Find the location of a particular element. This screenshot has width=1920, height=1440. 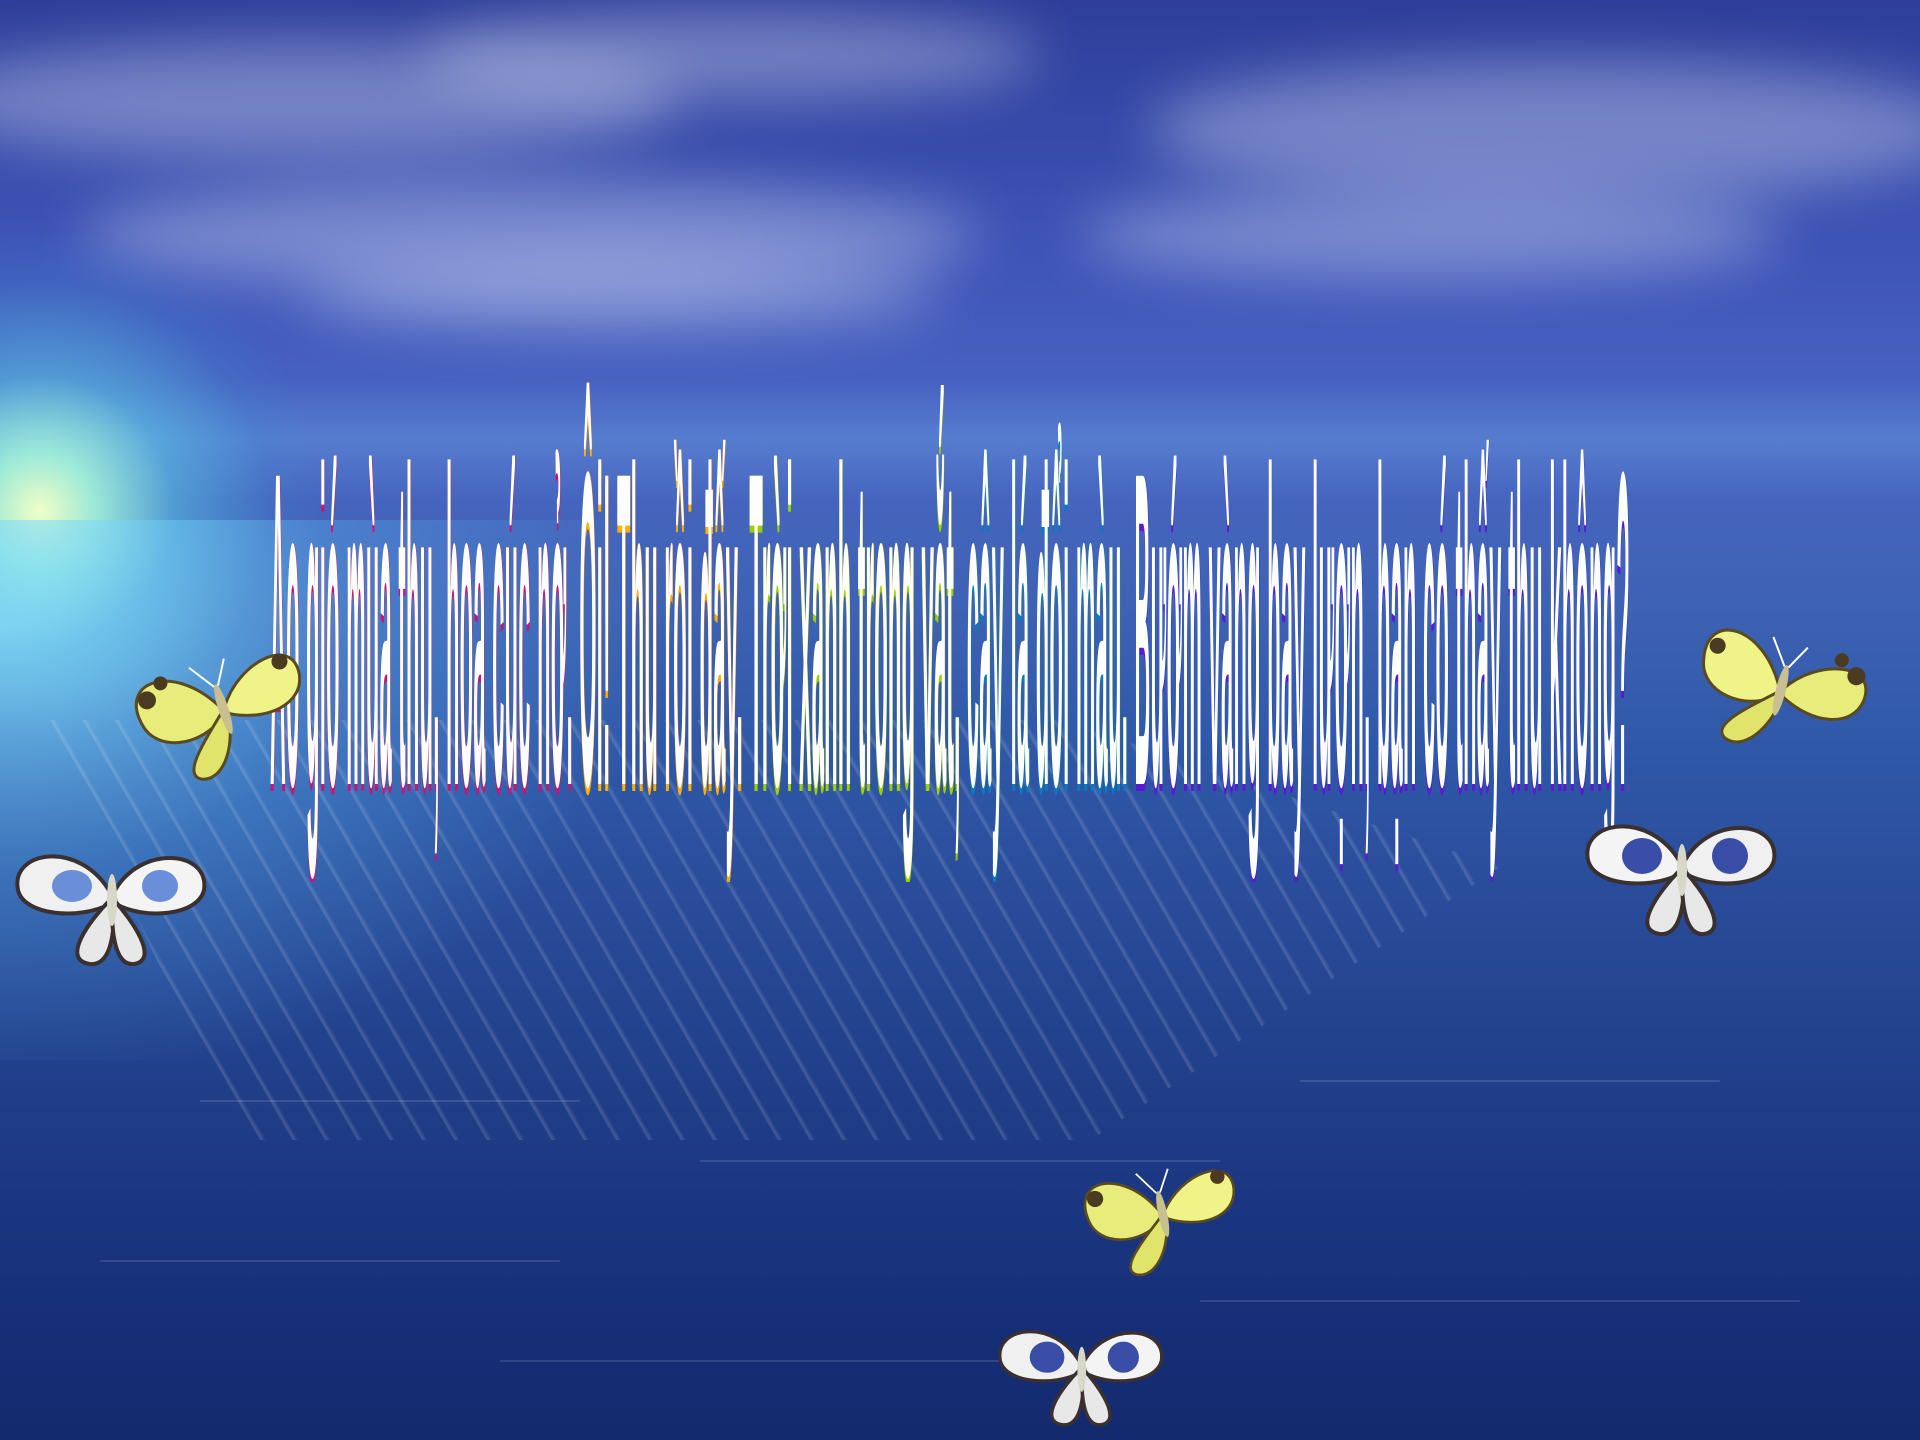

wordart-segment: Ôi! Thu rồi đấy. is located at coordinates (664, 630).